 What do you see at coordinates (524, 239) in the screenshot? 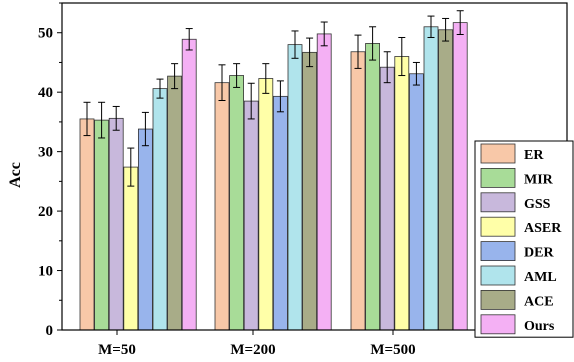
I see `legend: ER MIR GSS ASER DER AML ACE Ours` at bounding box center [524, 239].